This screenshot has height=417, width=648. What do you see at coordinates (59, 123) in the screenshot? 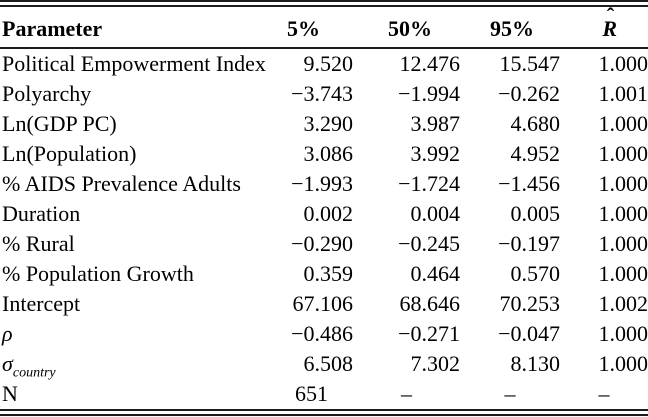
I see `parameter-cell: Ln(GDP PC)` at bounding box center [59, 123].